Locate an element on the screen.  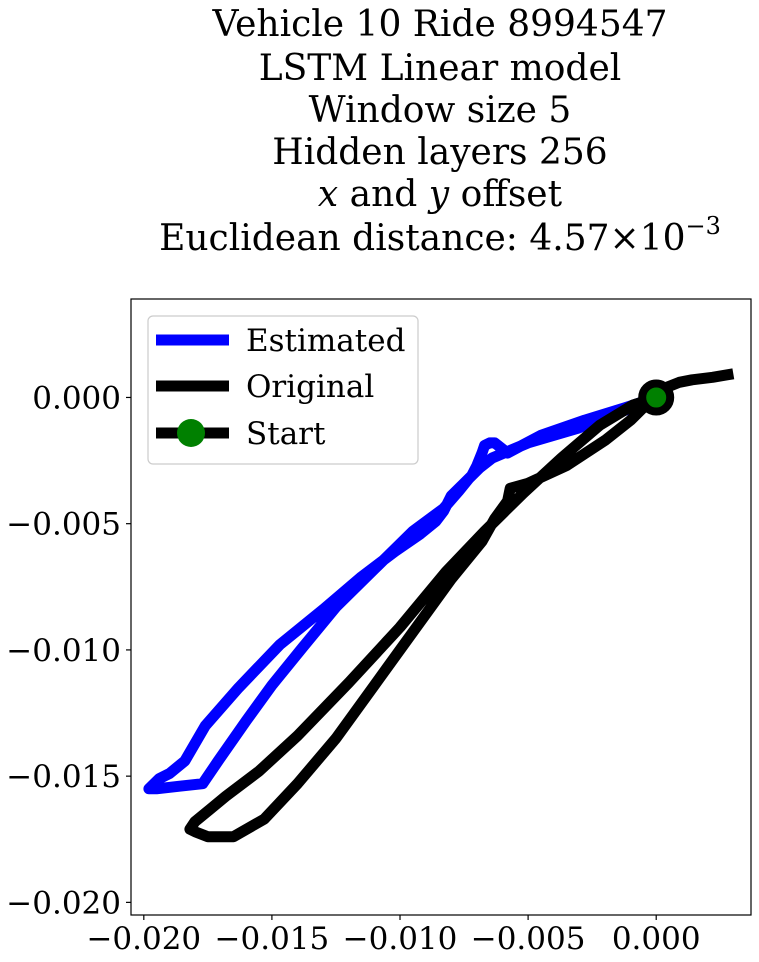
legend-start-label: Start is located at coordinates (286, 434).